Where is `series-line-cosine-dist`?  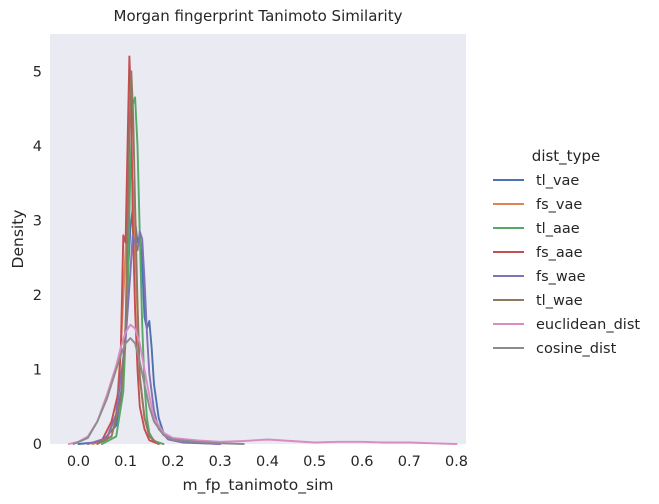 series-line-cosine-dist is located at coordinates (158, 391).